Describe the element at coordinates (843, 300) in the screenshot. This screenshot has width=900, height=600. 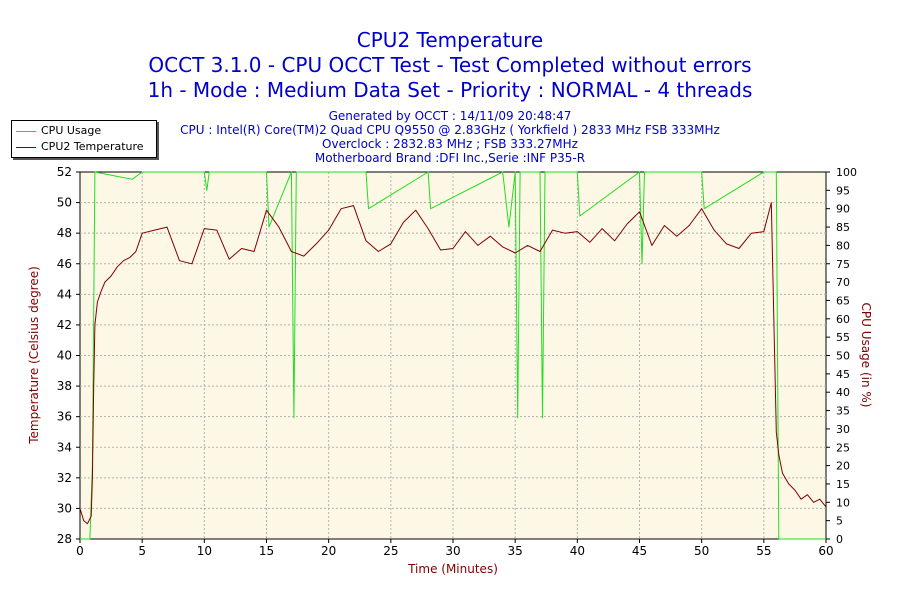
I see `y-right-tick-label: 65` at that location.